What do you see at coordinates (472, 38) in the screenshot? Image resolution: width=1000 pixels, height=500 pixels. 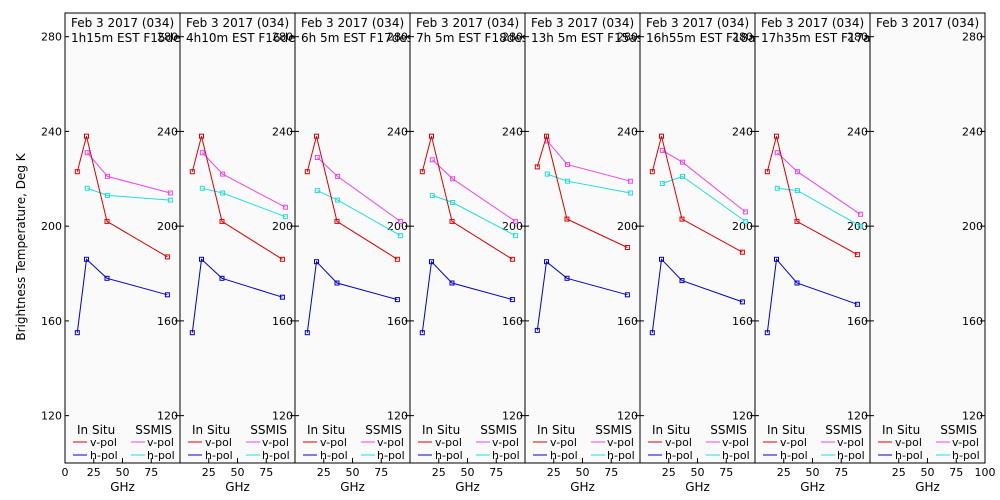 I see `panel-subtitle: 7h 5m EST F18des` at bounding box center [472, 38].